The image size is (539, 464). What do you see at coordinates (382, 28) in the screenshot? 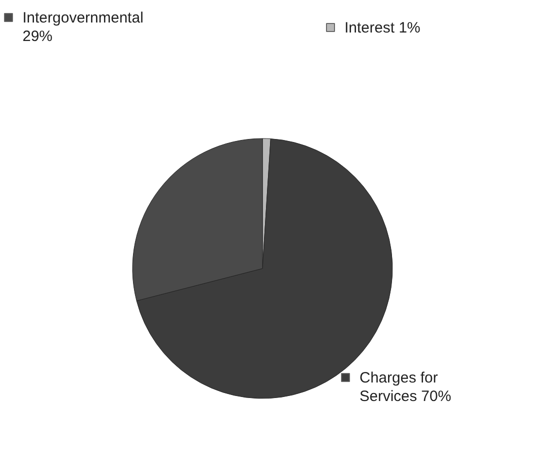
I see `legend-label: Interest 1%` at bounding box center [382, 28].